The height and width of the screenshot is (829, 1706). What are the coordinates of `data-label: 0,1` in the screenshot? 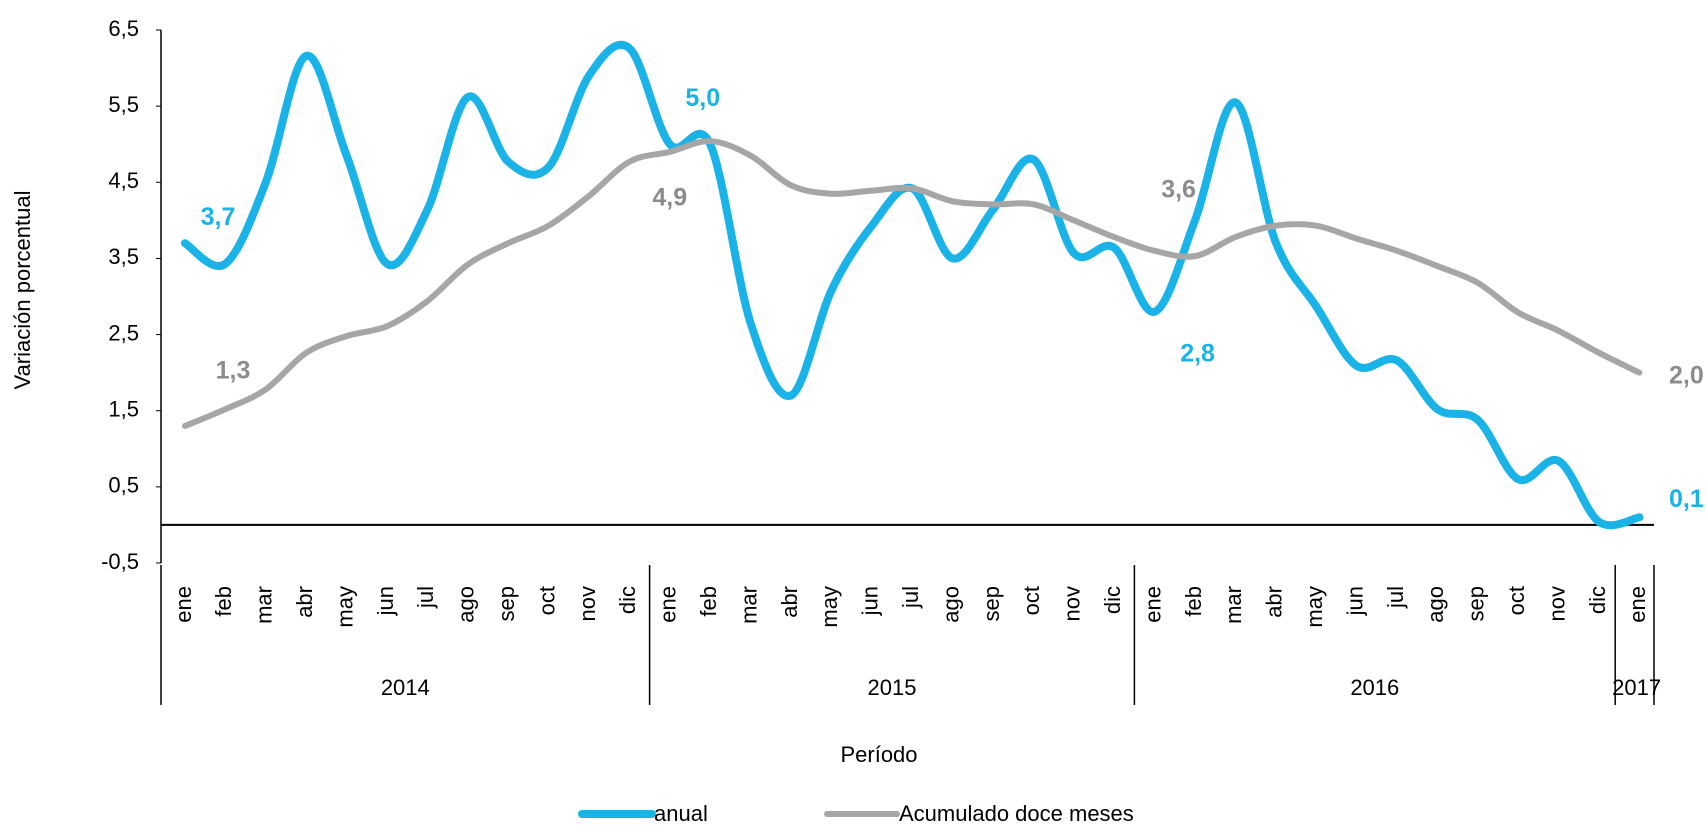 It's located at (1686, 499).